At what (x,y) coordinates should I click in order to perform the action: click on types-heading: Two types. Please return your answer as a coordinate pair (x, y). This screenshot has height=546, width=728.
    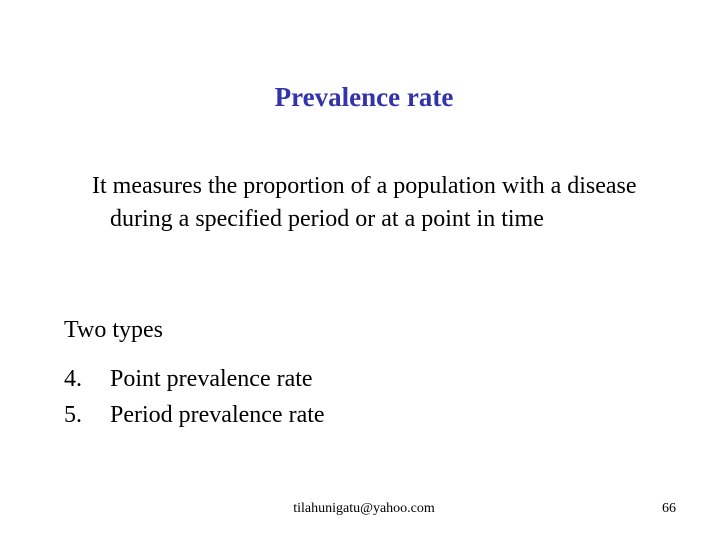
    Looking at the image, I should click on (113, 330).